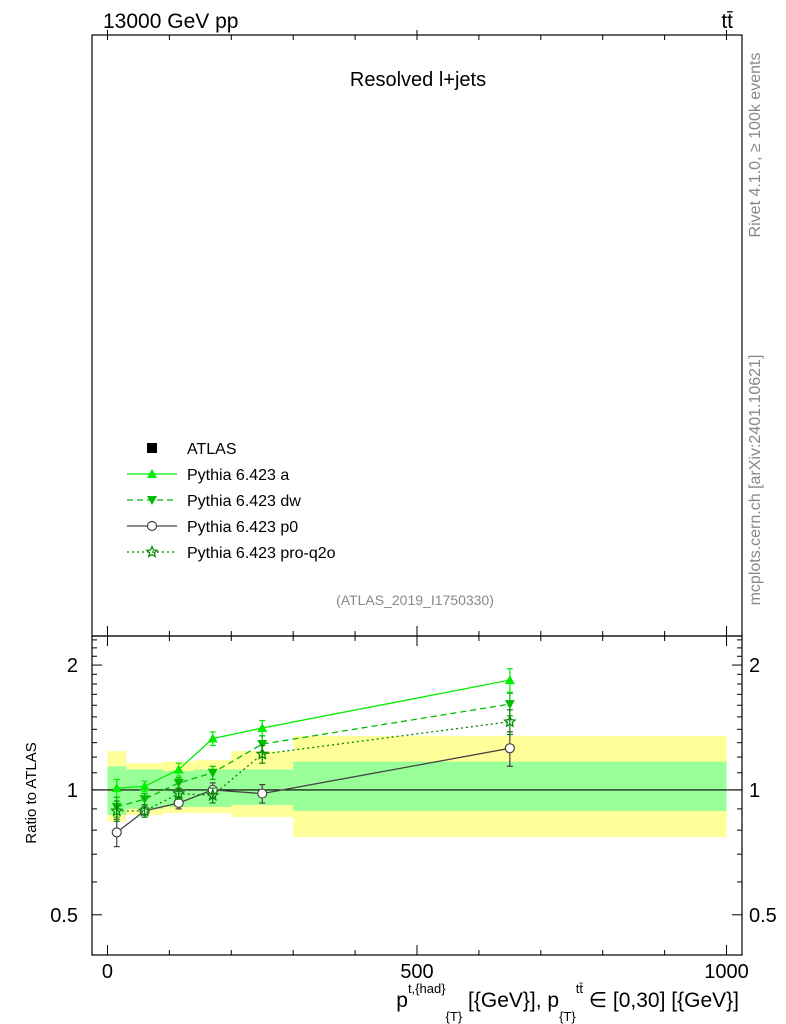 The image size is (786, 1024). I want to click on x-tick-label-0: 0, so click(107, 972).